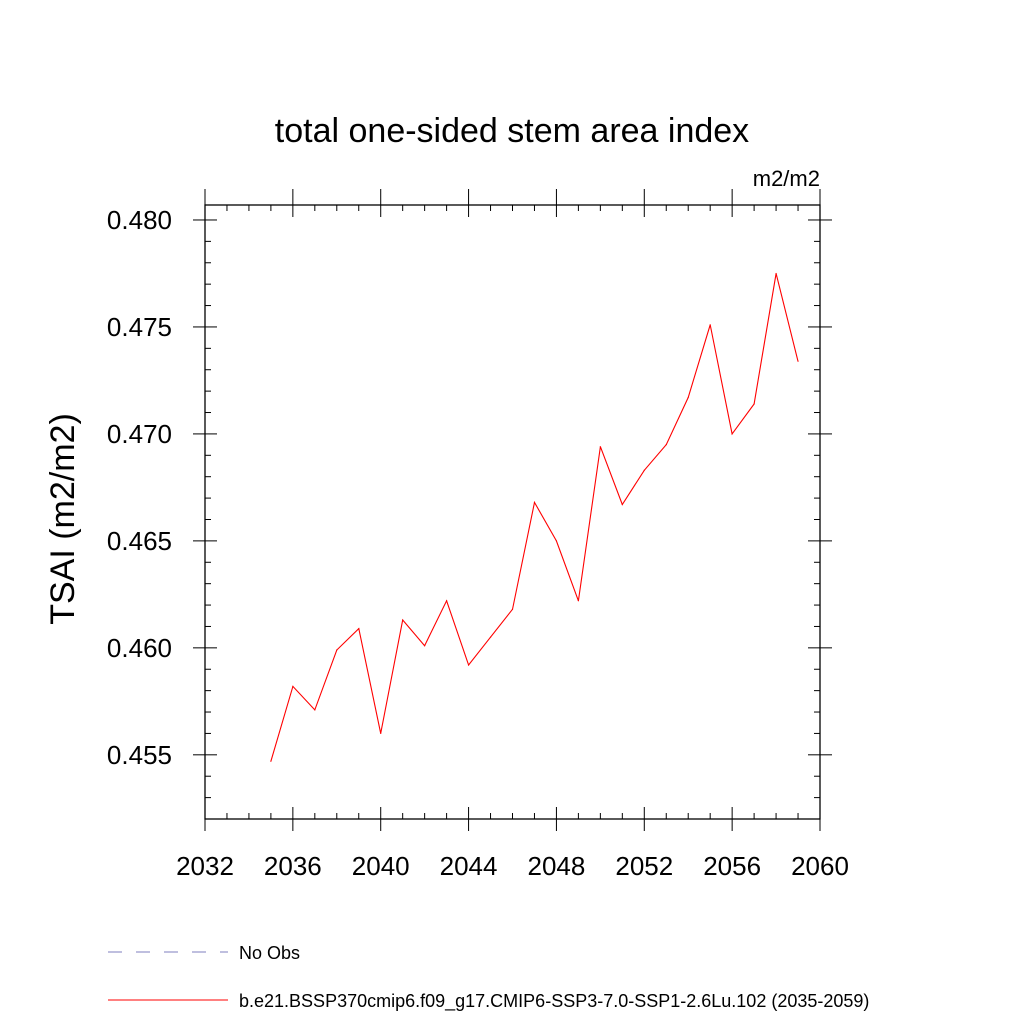 The height and width of the screenshot is (1024, 1024). Describe the element at coordinates (732, 866) in the screenshot. I see `x-tick-label: 2056` at that location.